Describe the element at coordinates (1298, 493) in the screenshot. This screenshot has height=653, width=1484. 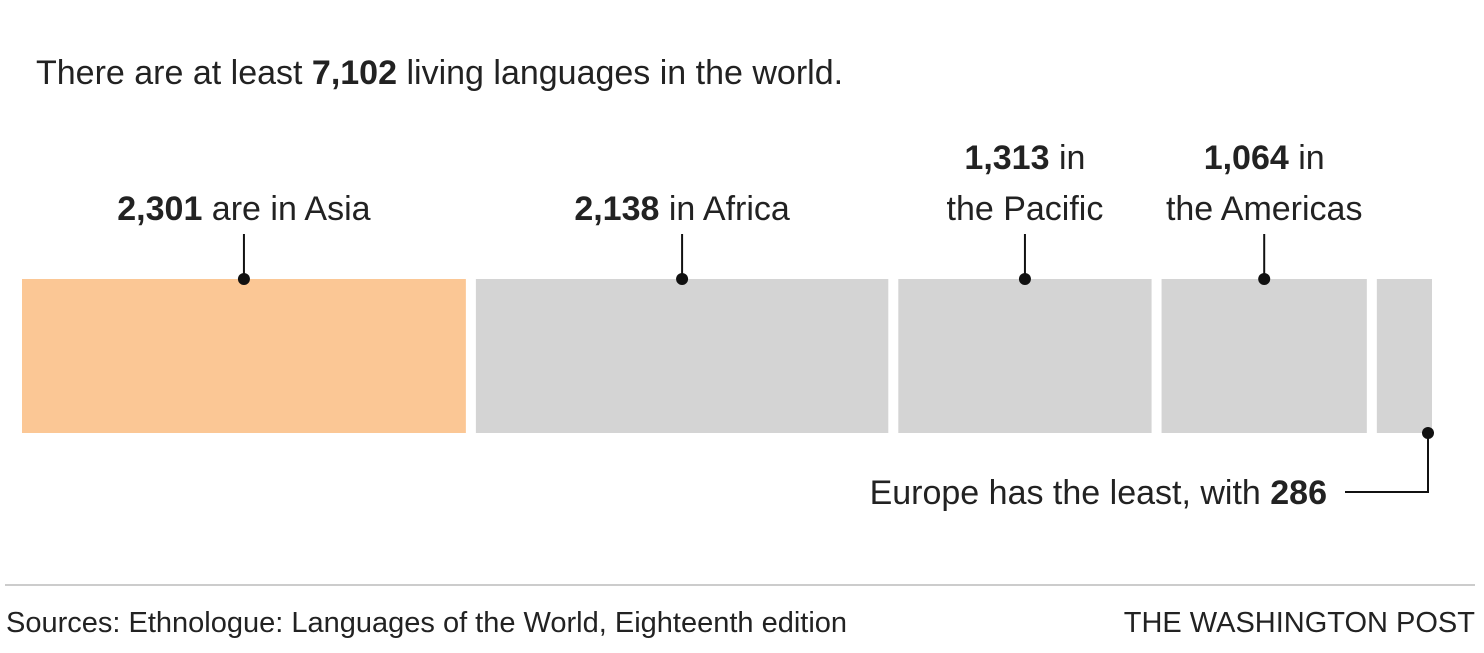
I see `value-label: 286` at that location.